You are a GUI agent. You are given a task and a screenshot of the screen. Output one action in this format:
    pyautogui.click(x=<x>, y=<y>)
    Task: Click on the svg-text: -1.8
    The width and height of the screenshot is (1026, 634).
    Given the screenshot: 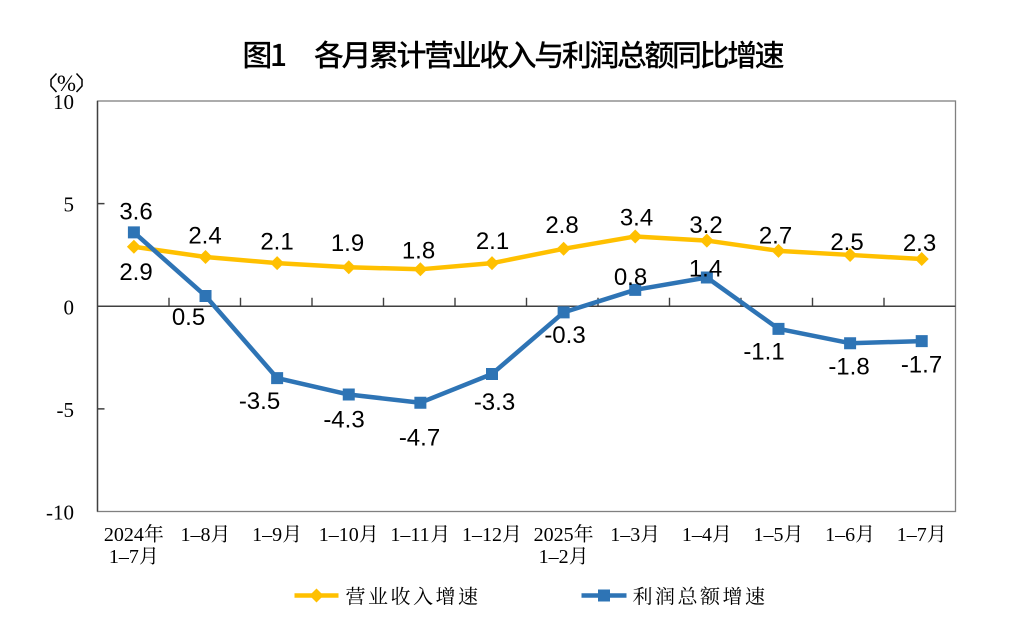 What is the action you would take?
    pyautogui.click(x=848, y=367)
    